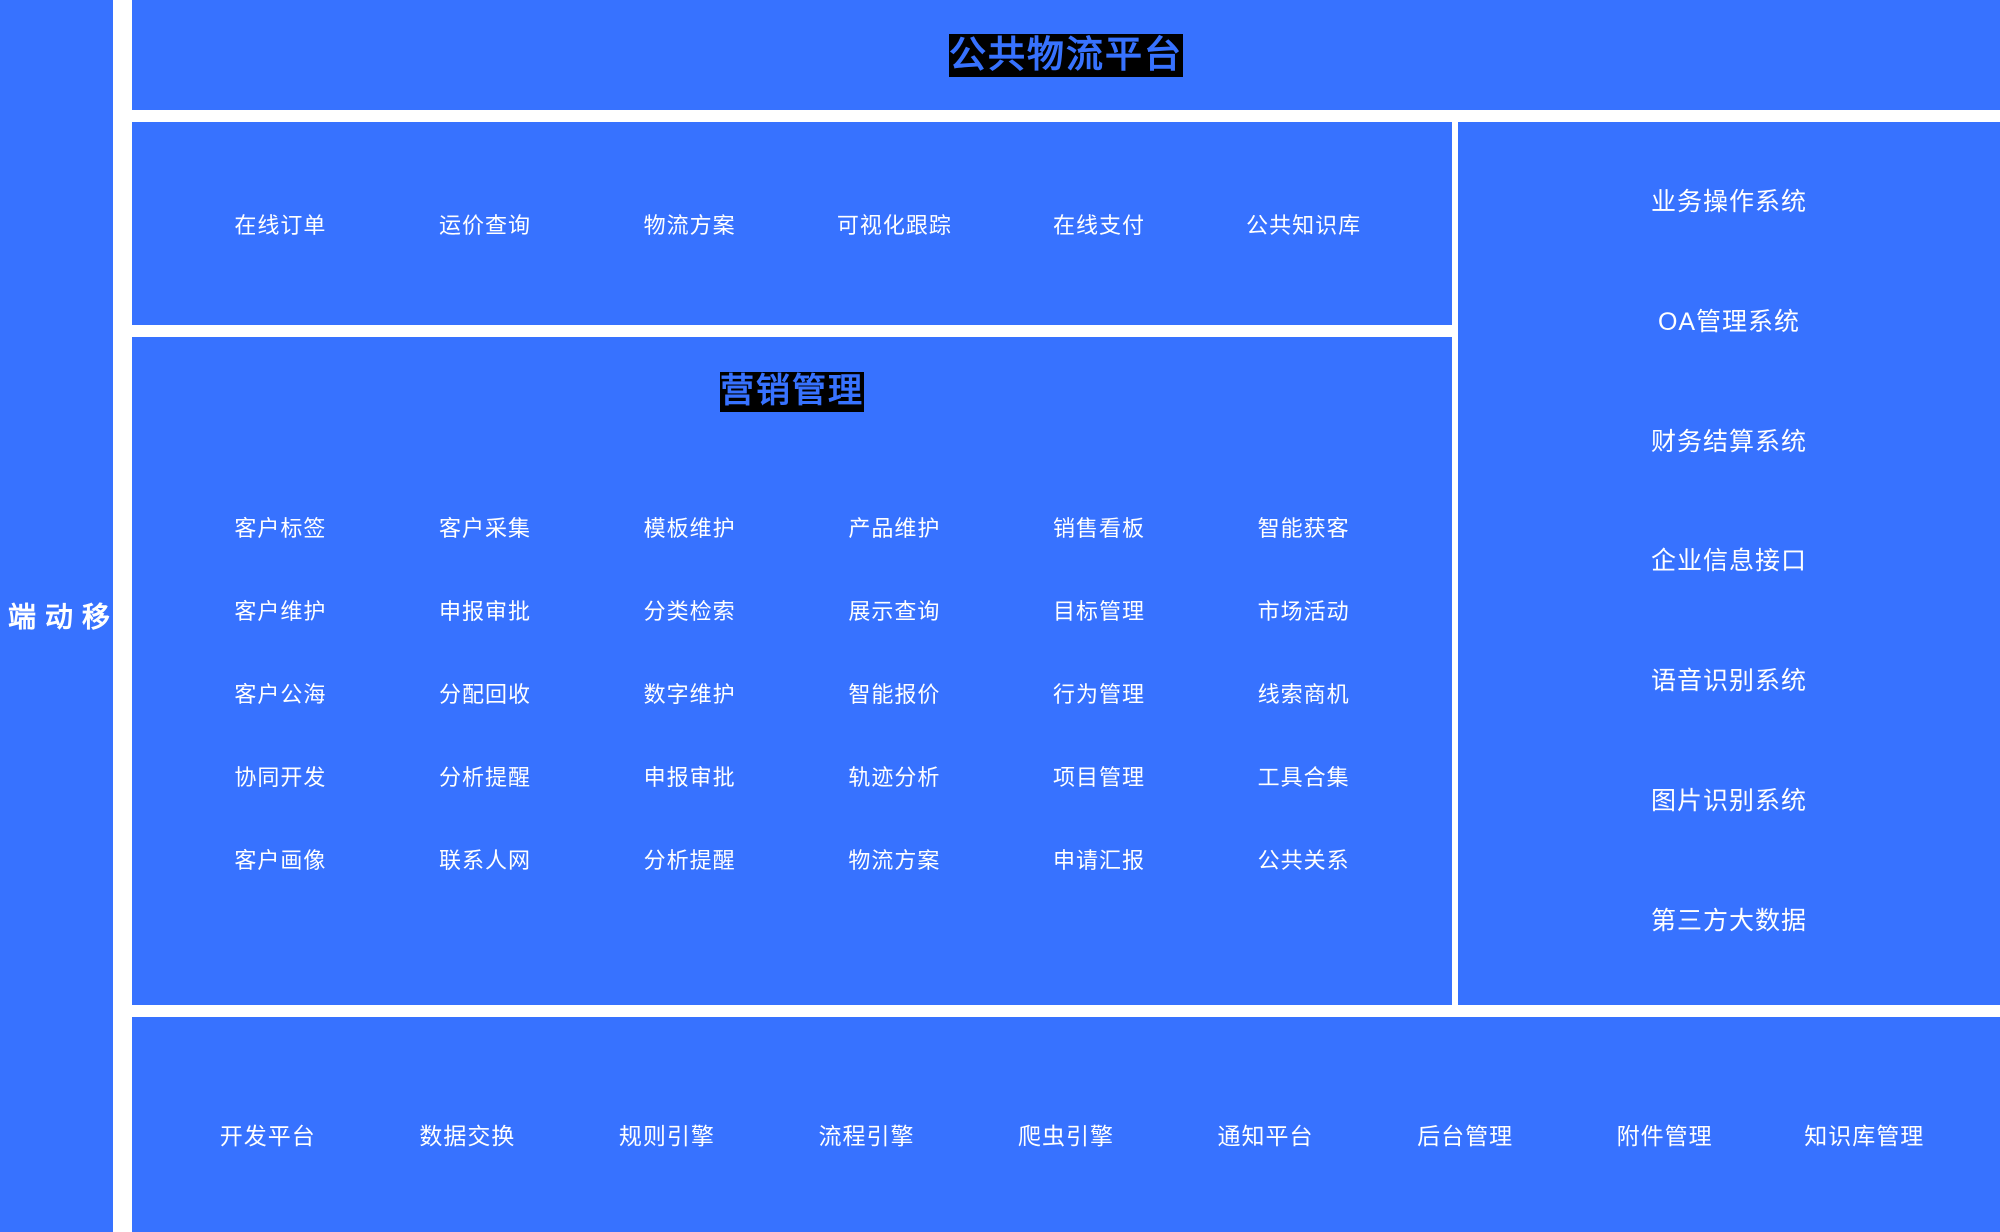  Describe the element at coordinates (484, 225) in the screenshot. I see `service-item-rate-query: 运价查询` at that location.